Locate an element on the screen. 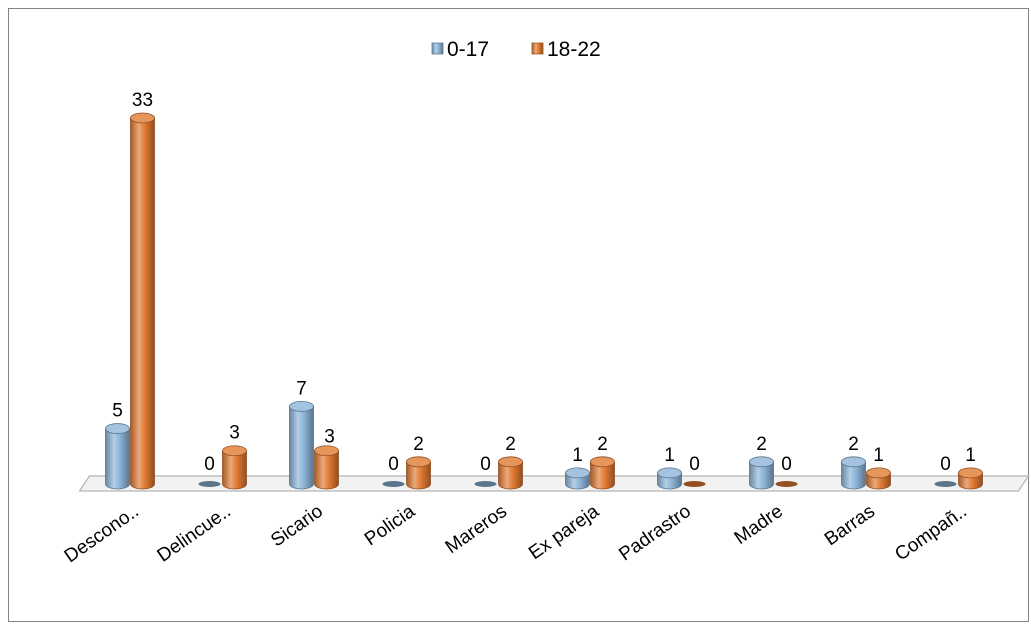 The width and height of the screenshot is (1031, 624). data-label-0-17-2: 7 is located at coordinates (301, 388).